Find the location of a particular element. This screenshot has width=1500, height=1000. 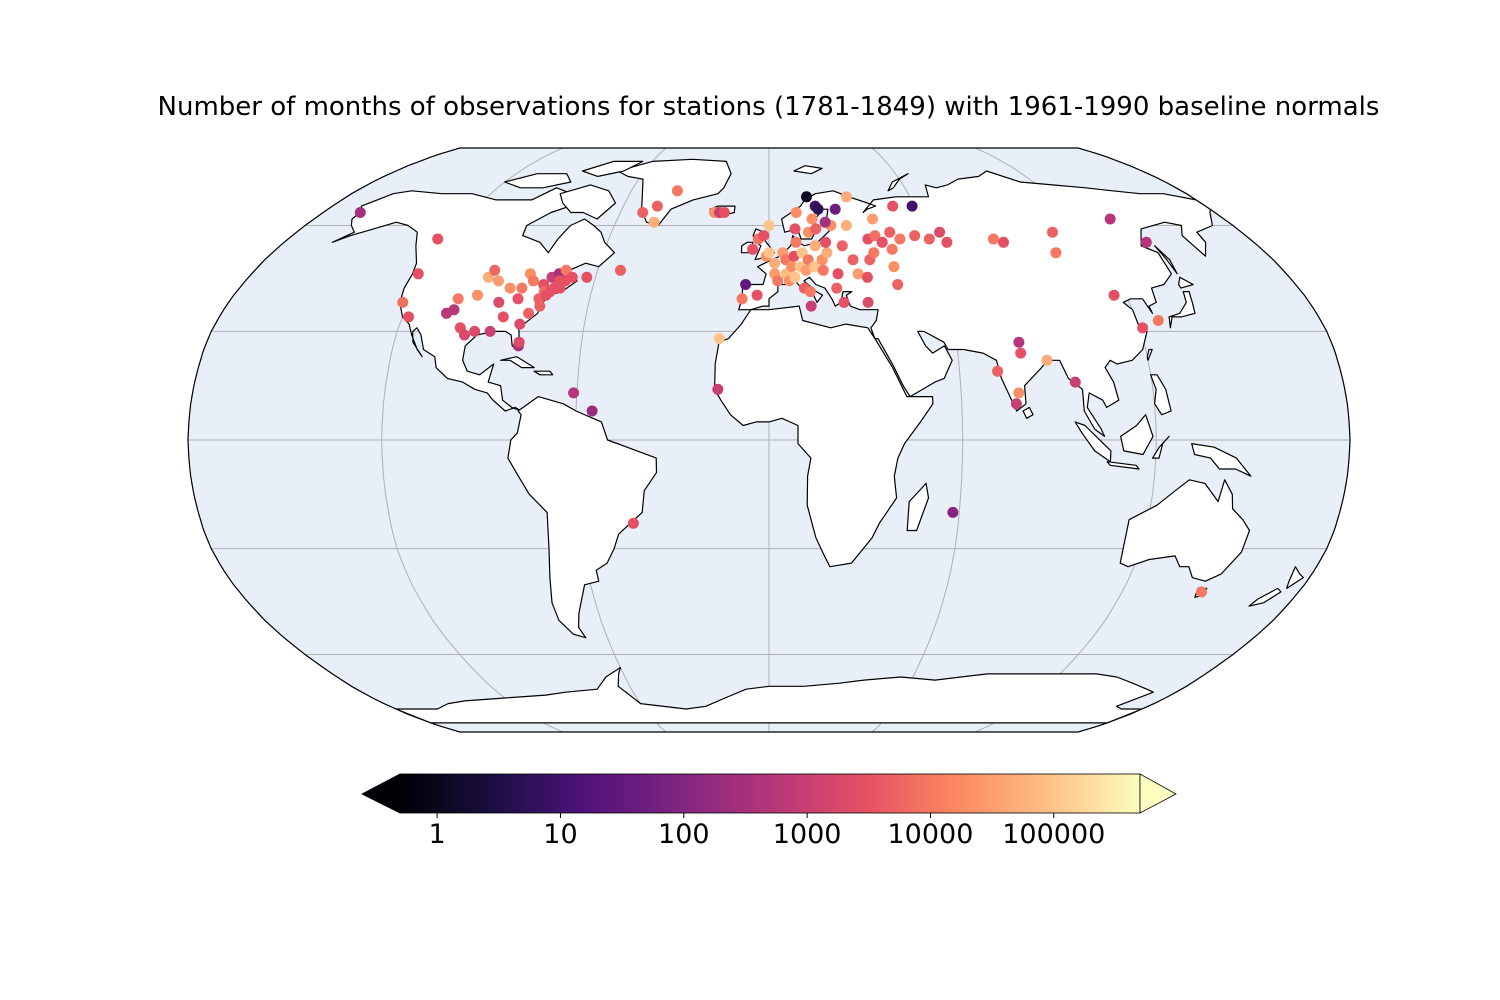

colorbar-tick-label: 100 is located at coordinates (684, 834).